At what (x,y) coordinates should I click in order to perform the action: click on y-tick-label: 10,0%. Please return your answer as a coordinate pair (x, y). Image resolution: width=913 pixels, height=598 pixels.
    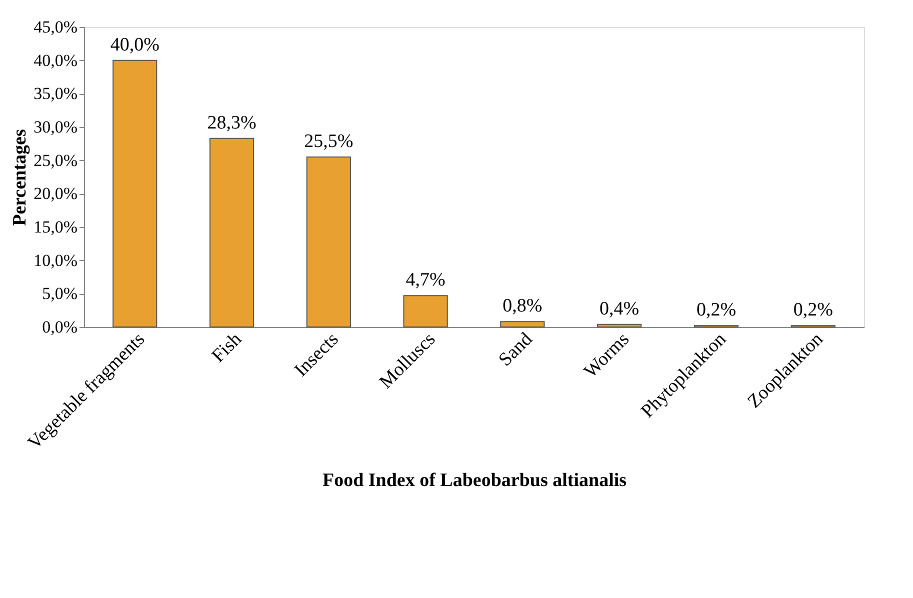
    Looking at the image, I should click on (56, 260).